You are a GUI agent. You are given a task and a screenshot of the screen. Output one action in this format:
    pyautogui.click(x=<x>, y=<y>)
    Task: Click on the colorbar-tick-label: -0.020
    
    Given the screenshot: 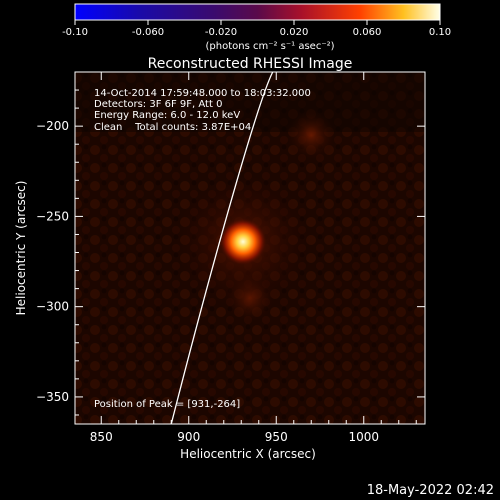 What is the action you would take?
    pyautogui.click(x=221, y=32)
    